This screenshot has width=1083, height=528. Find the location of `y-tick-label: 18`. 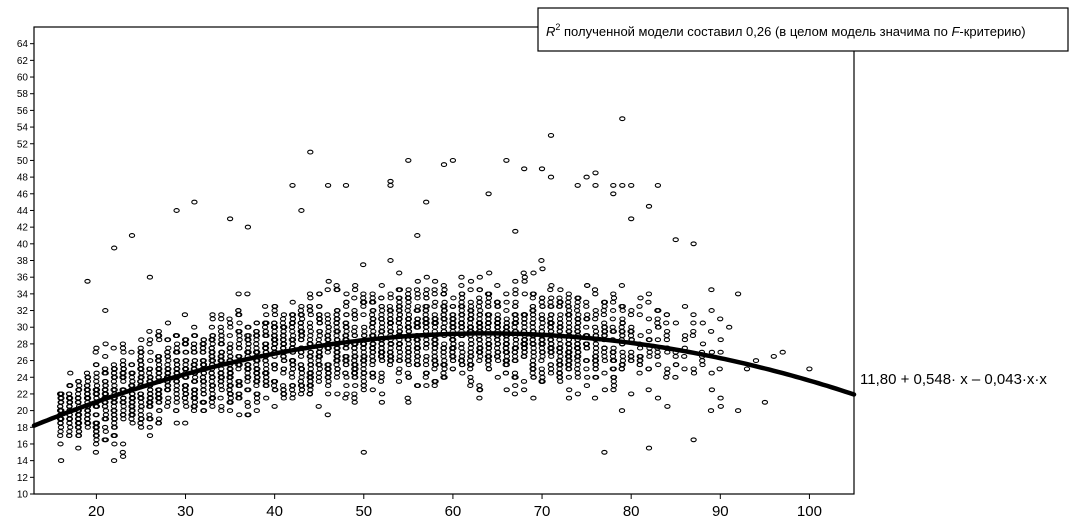

y-tick-label: 18 is located at coordinates (23, 428).